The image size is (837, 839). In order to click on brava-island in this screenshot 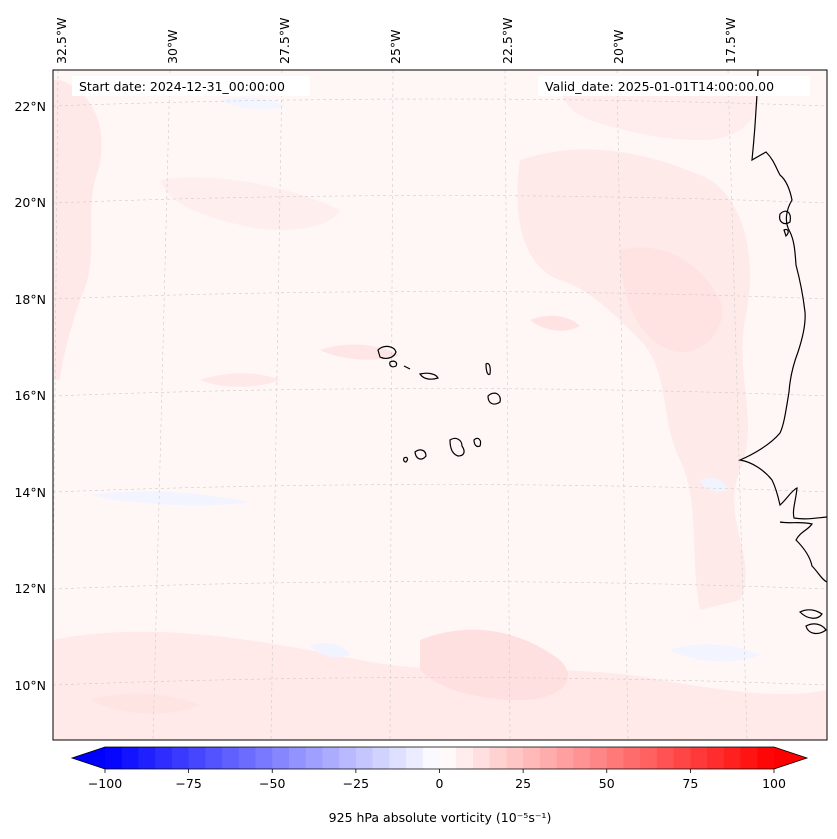, I will do `click(406, 459)`.